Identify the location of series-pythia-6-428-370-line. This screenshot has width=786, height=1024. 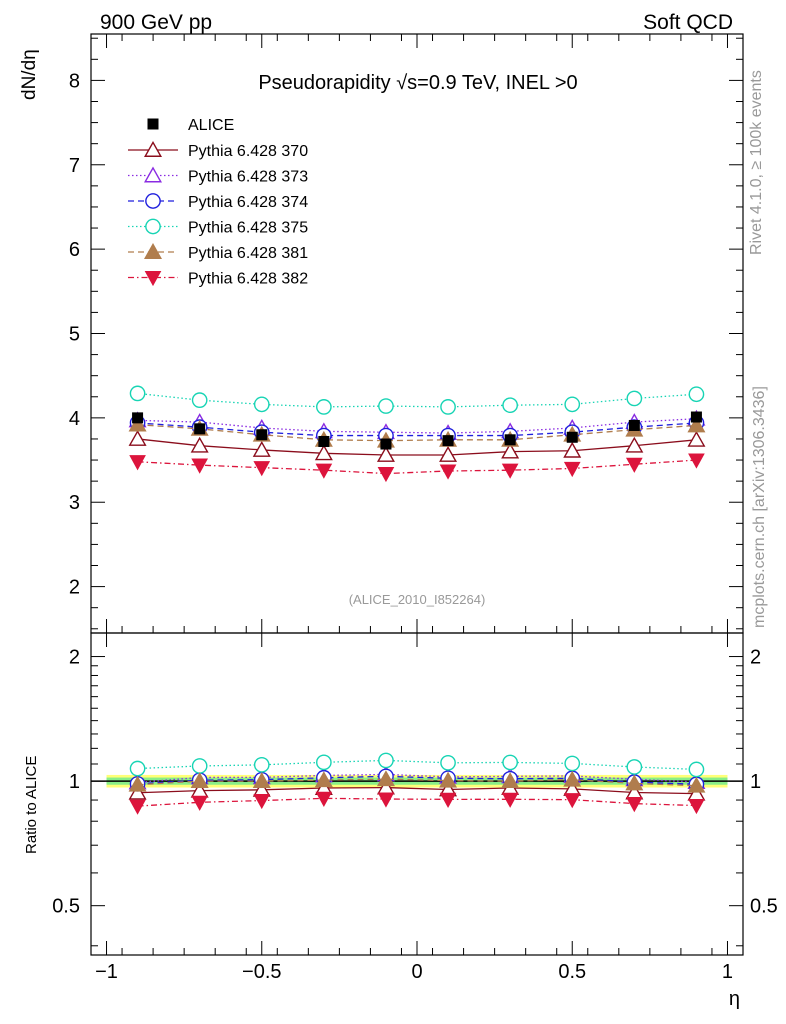
(417, 447).